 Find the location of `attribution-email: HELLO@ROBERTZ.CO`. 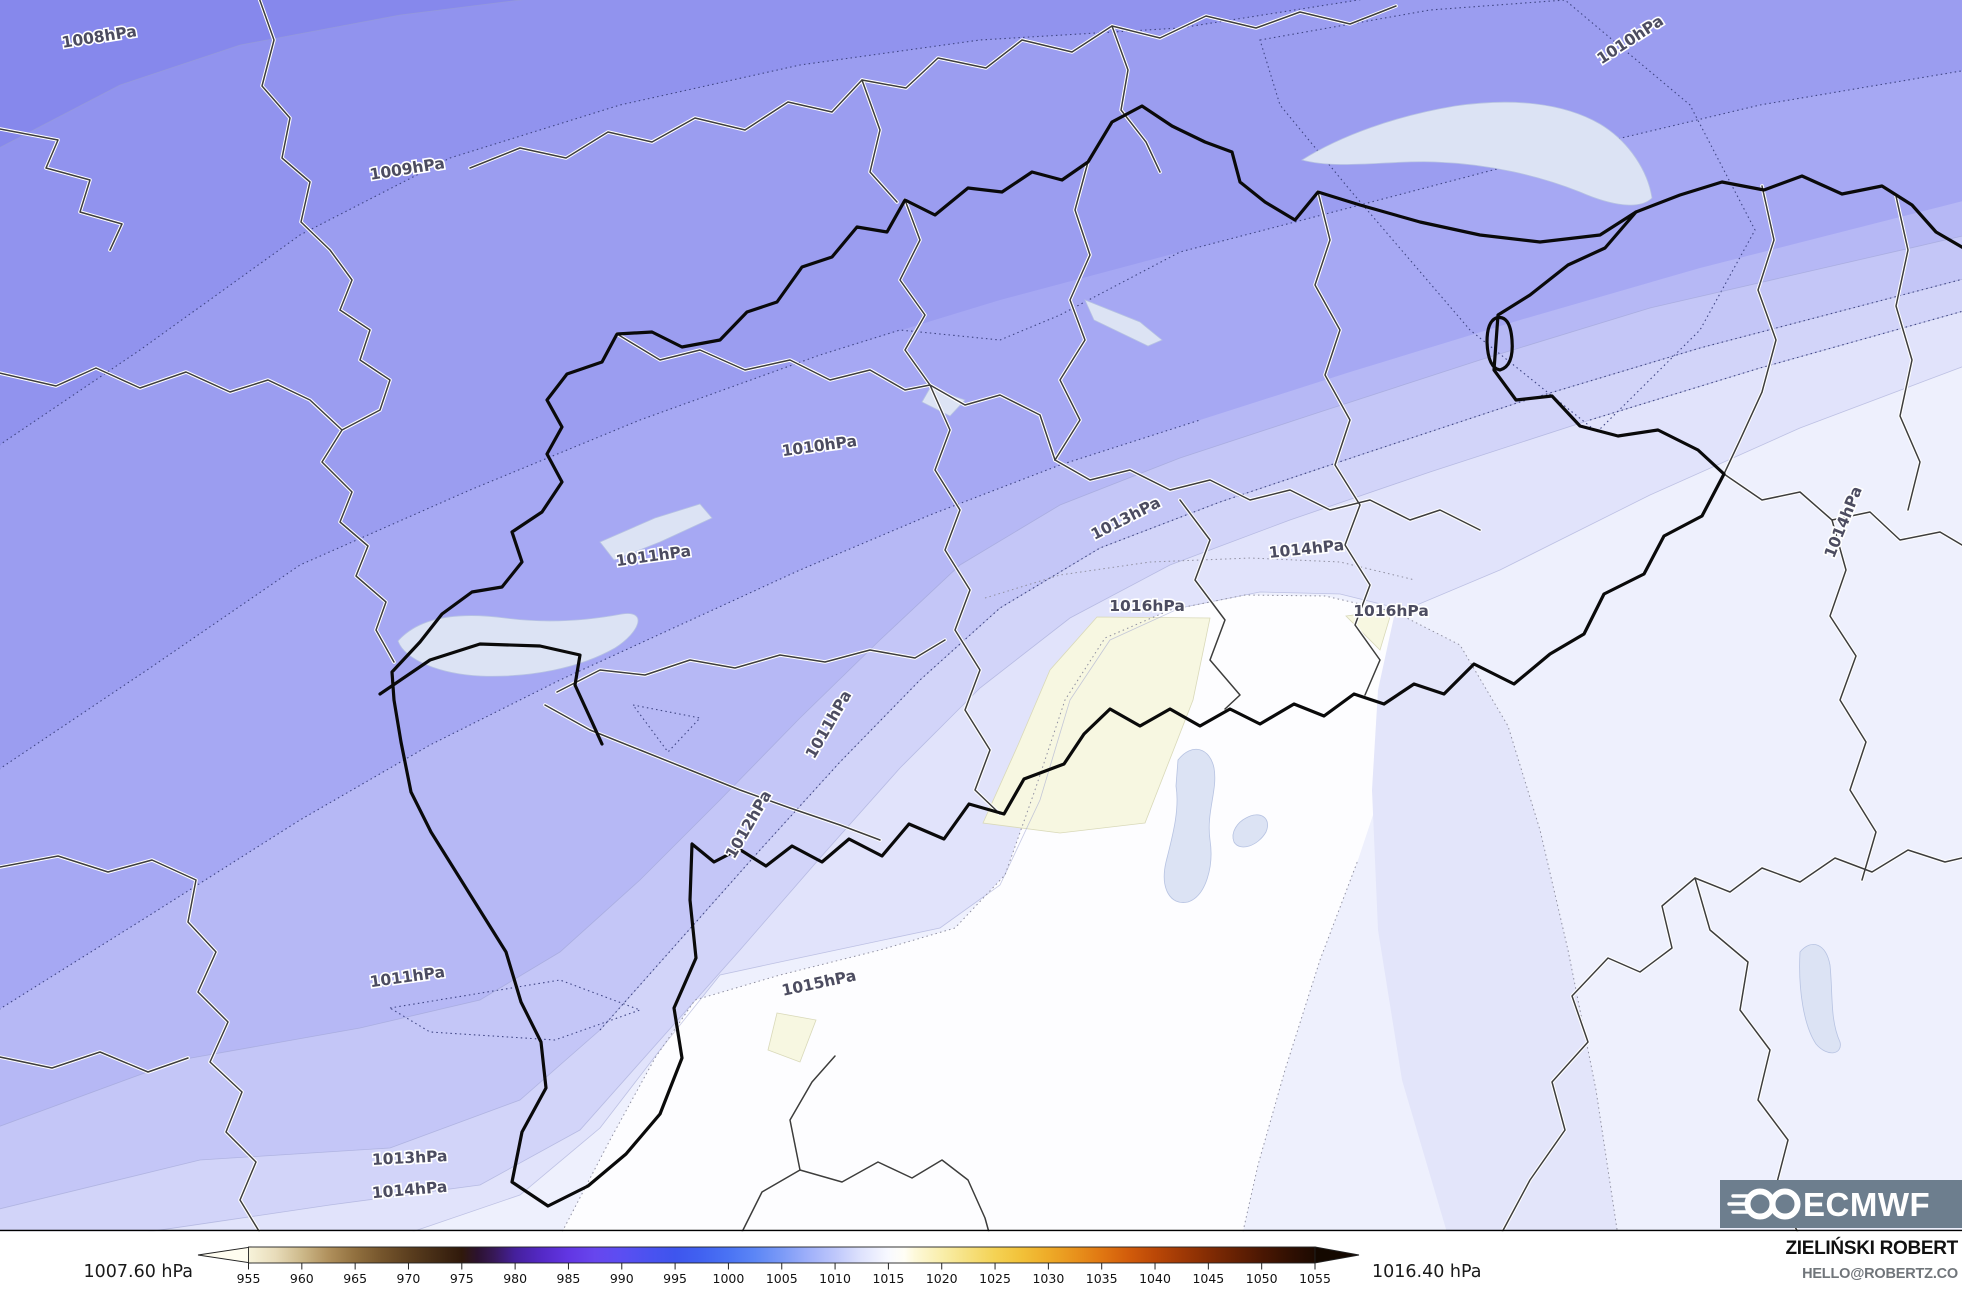

attribution-email: HELLO@ROBERTZ.CO is located at coordinates (1880, 1274).